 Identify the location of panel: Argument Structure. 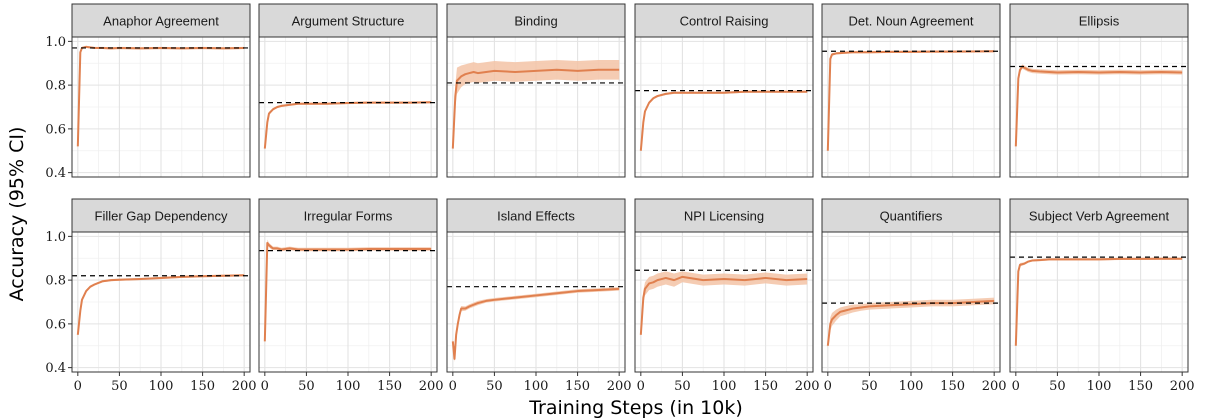
(348, 90).